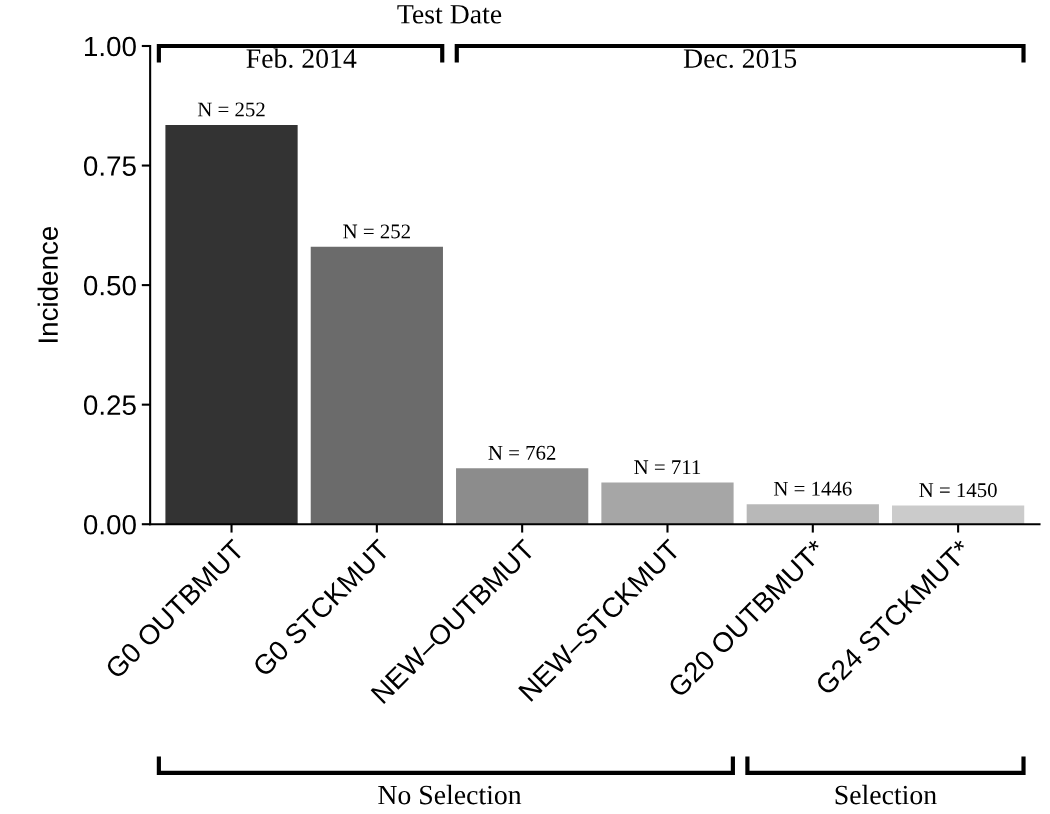 This screenshot has width=1050, height=814. Describe the element at coordinates (958, 490) in the screenshot. I see `annotation: N = 1450` at that location.